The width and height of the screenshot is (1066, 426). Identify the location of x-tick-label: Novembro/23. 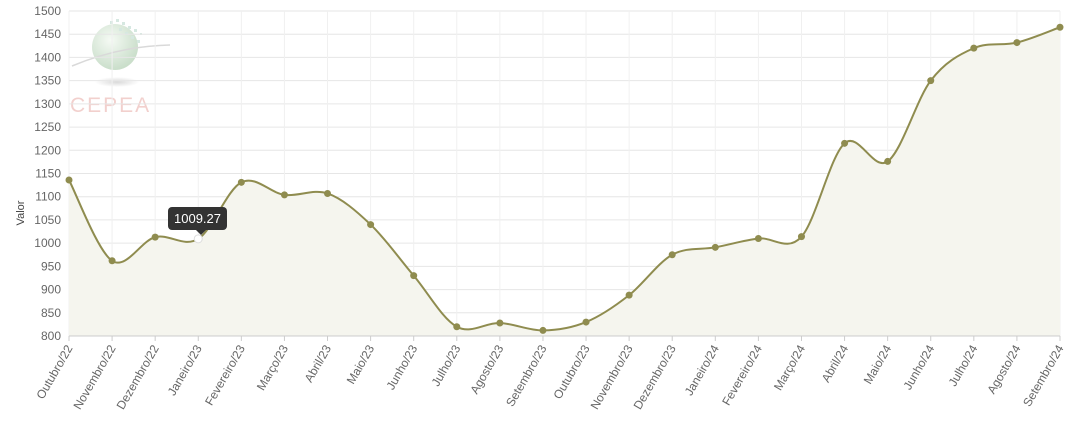
(612, 377).